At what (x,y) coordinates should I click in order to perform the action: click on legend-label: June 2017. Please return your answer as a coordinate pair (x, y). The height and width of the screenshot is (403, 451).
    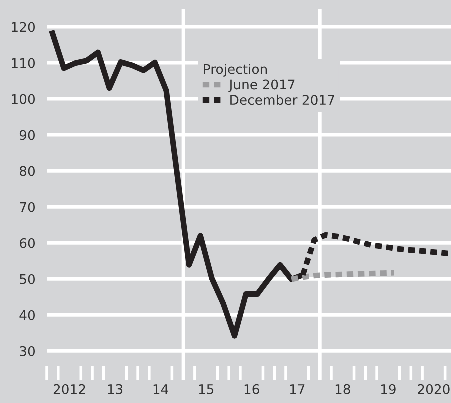
    Looking at the image, I should click on (261, 86).